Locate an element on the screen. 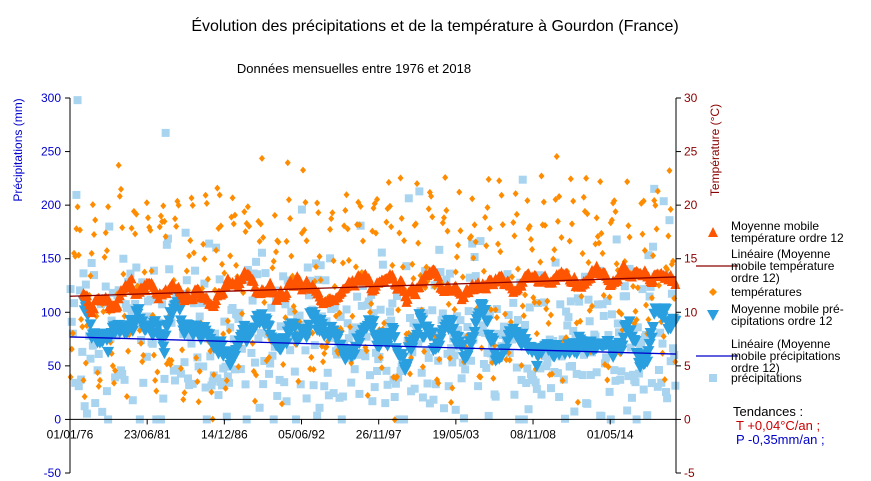 Image resolution: width=871 pixels, height=481 pixels. legend-label: cipitations ordre 12 is located at coordinates (782, 321).